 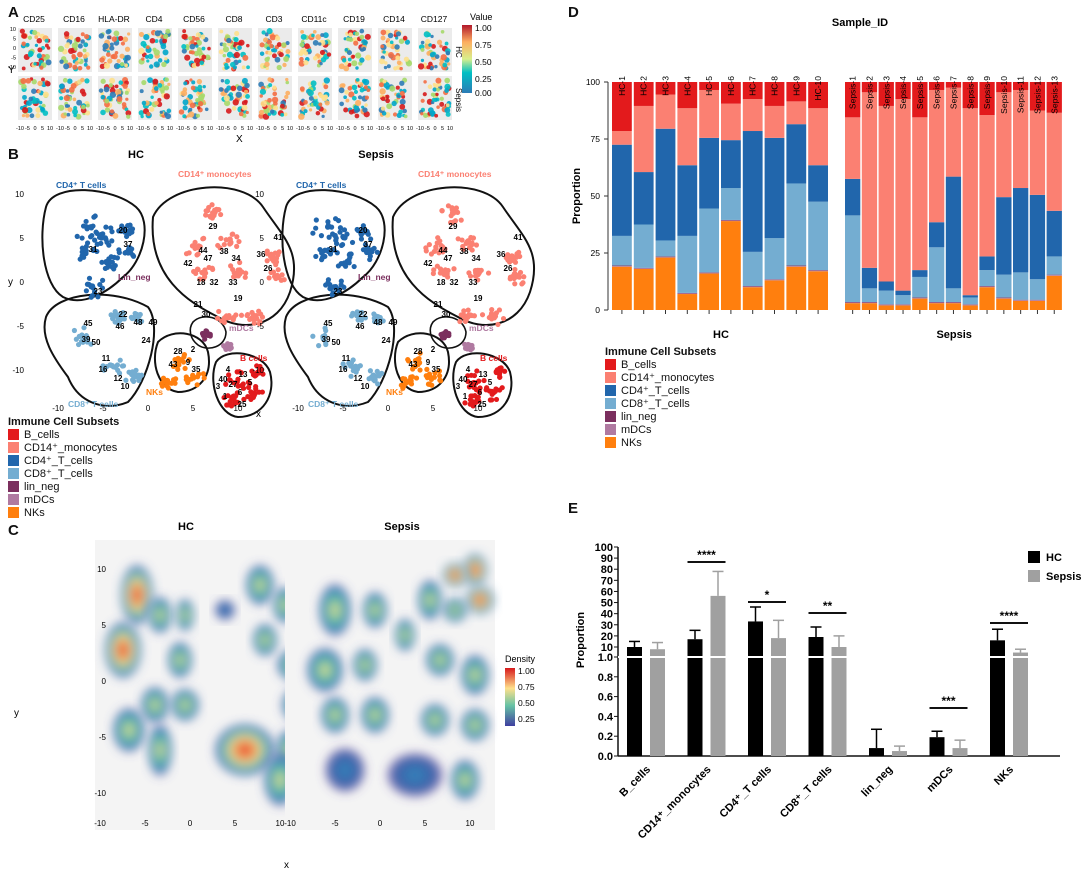 What do you see at coordinates (239, 139) in the screenshot?
I see `panel-a-xlabel: X` at bounding box center [239, 139].